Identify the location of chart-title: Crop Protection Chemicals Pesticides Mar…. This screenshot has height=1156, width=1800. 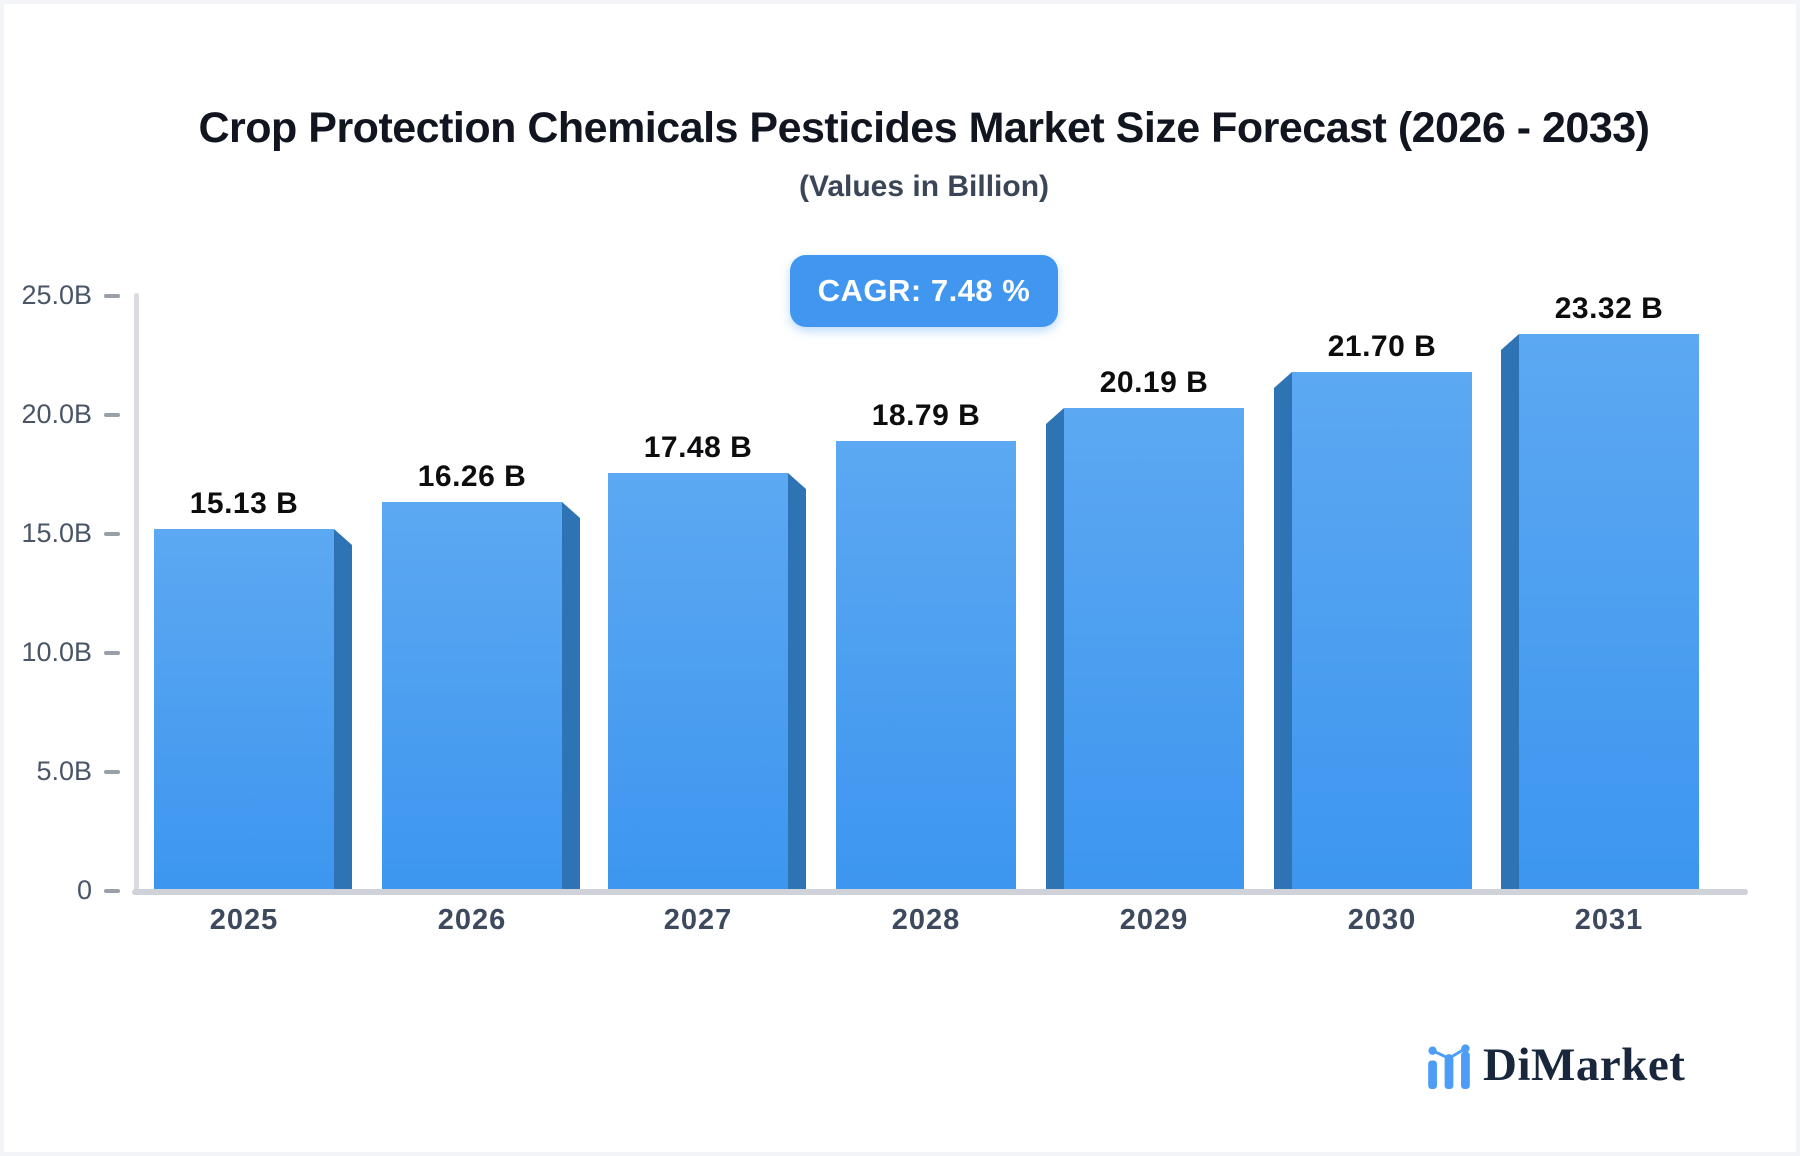
(924, 128).